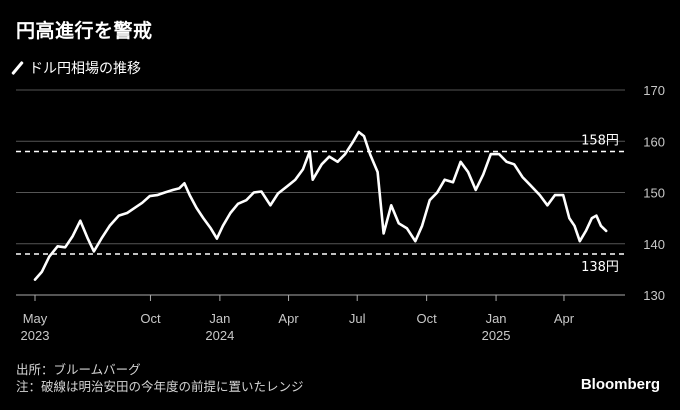 This screenshot has height=410, width=680. Describe the element at coordinates (600, 141) in the screenshot. I see `reference-line-label: 158円` at that location.